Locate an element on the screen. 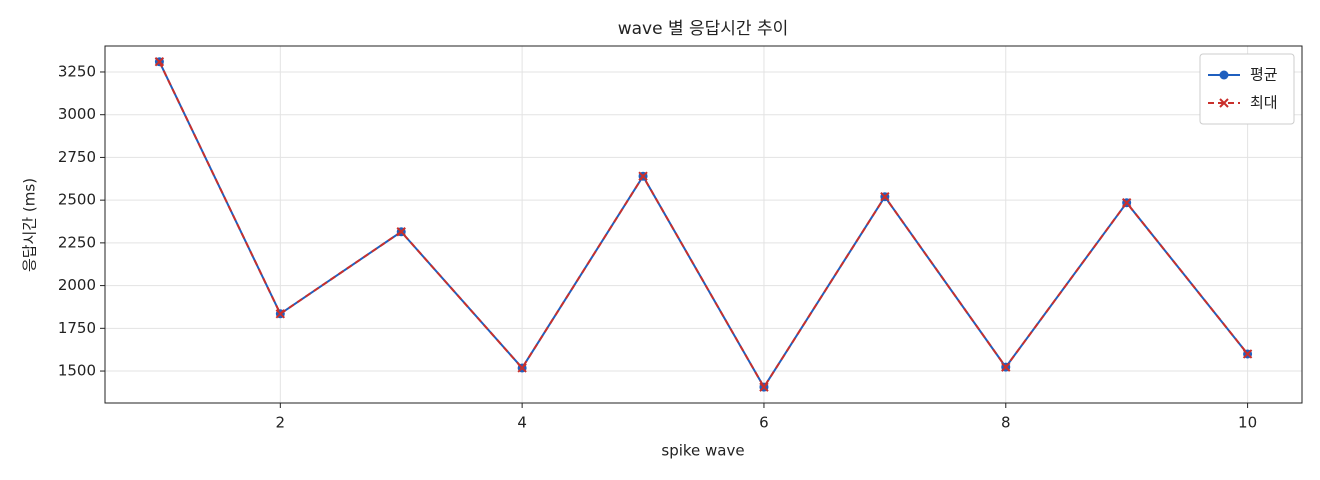 This screenshot has width=1320, height=480. y-tick-label: 2750 is located at coordinates (77, 157).